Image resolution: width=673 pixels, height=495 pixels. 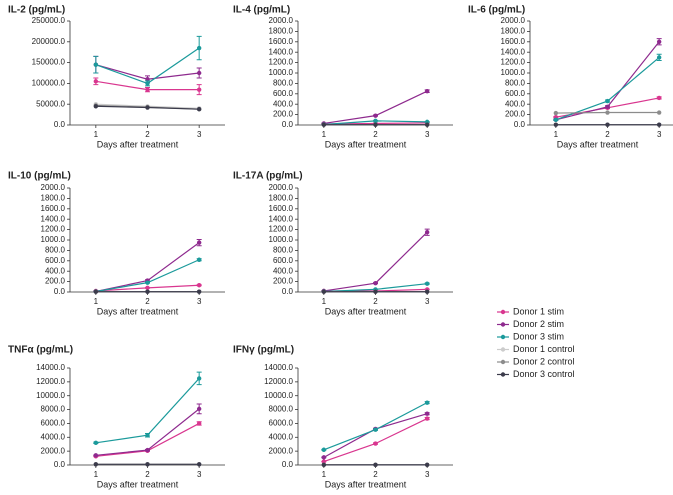 What do you see at coordinates (49, 83) in the screenshot?
I see `y-tick-label: 100000.0` at bounding box center [49, 83].